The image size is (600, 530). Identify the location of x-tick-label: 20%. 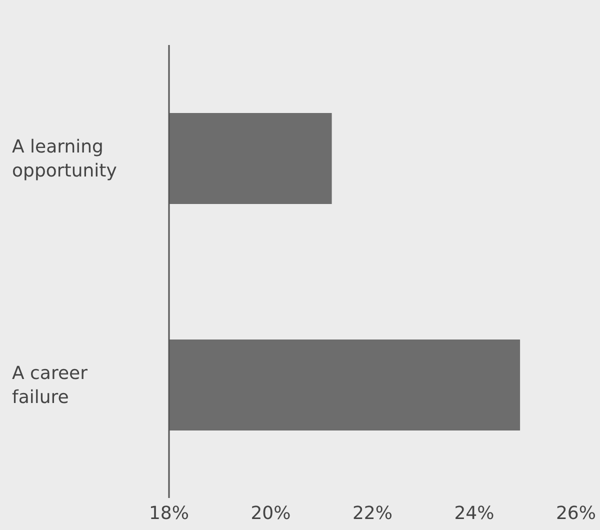
(270, 513).